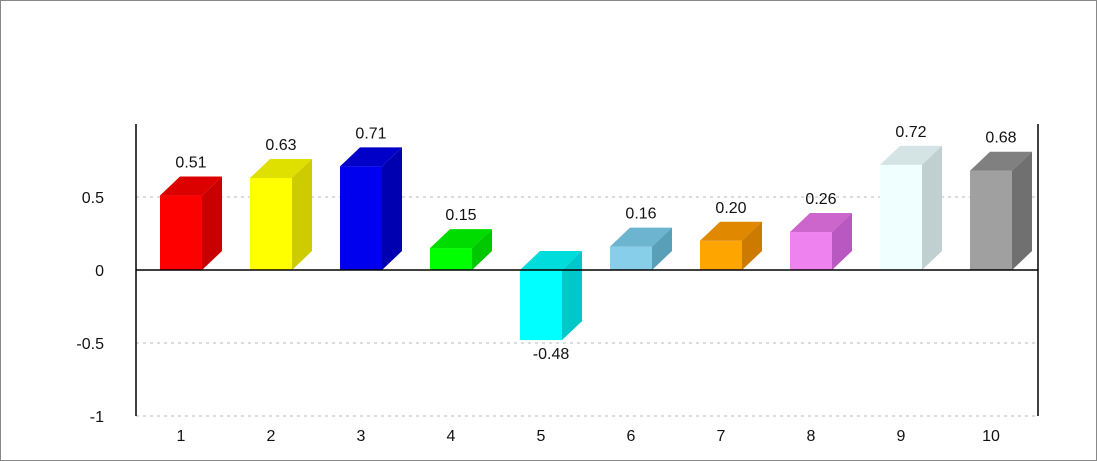  Describe the element at coordinates (811, 436) in the screenshot. I see `x-tick-label: 8` at that location.